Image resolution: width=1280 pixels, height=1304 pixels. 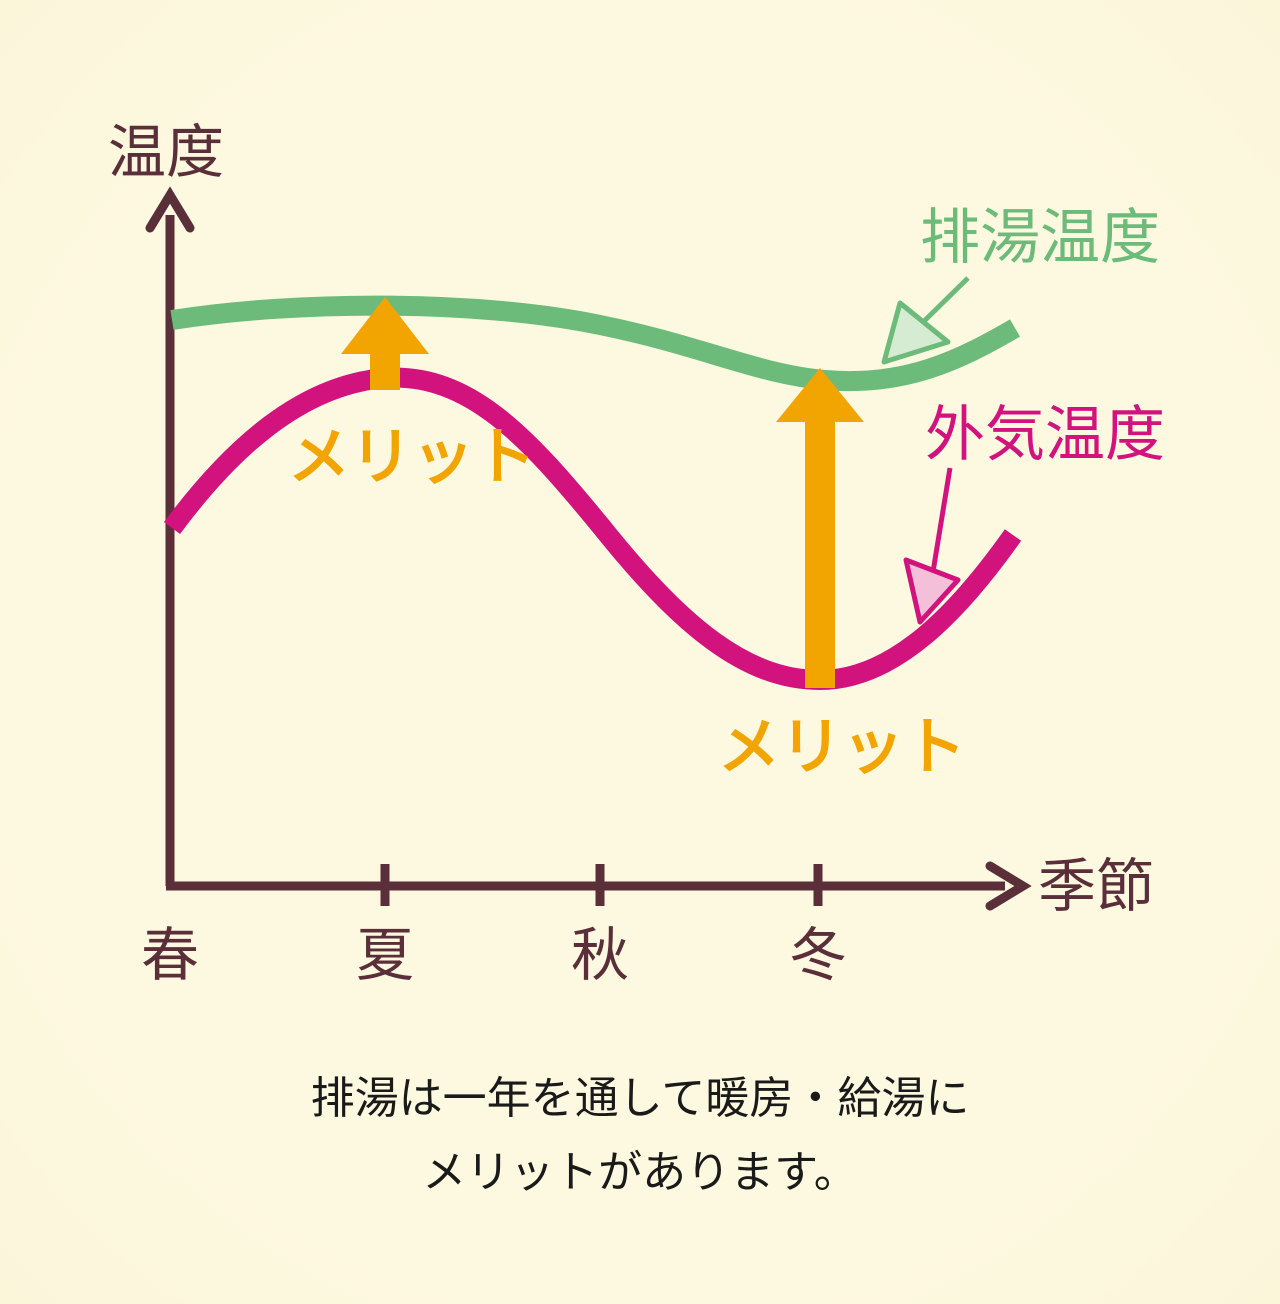 What do you see at coordinates (170, 209) in the screenshot?
I see `y-axis-arrowhead` at bounding box center [170, 209].